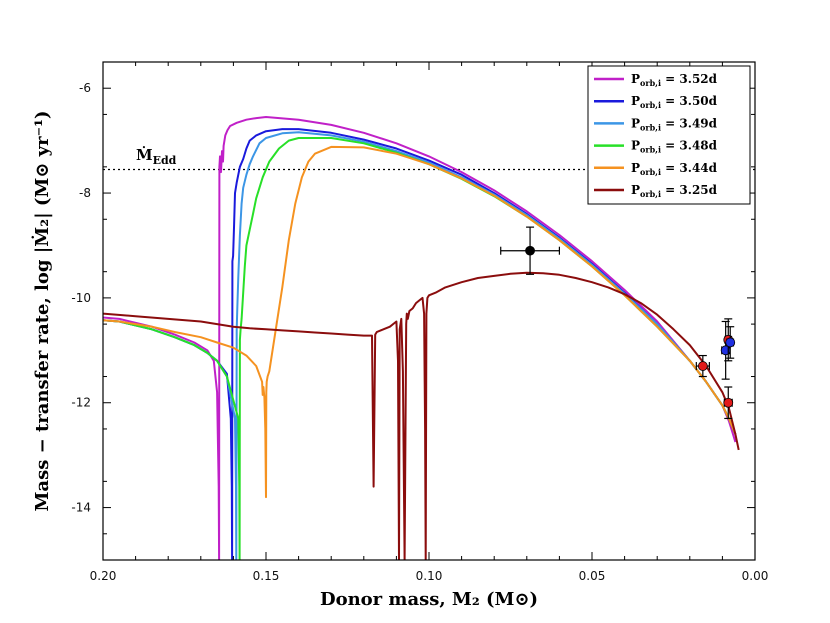 This screenshot has width=830, height=623. I want to click on legend-label-2: Porb,i = 3.49d, so click(674, 124).